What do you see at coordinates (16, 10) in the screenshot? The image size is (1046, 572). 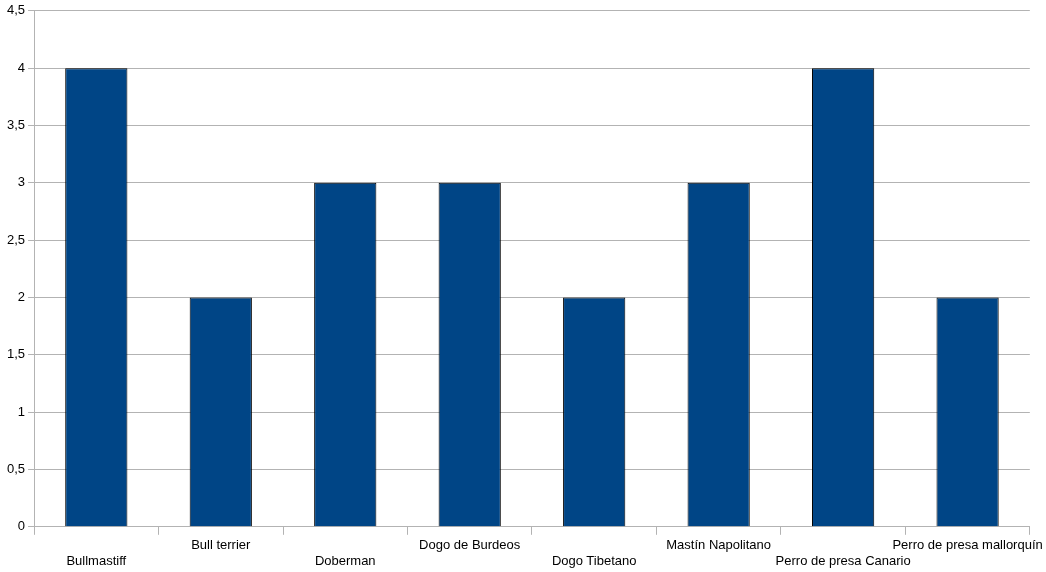 I see `y-tick-label: 4,5` at bounding box center [16, 10].